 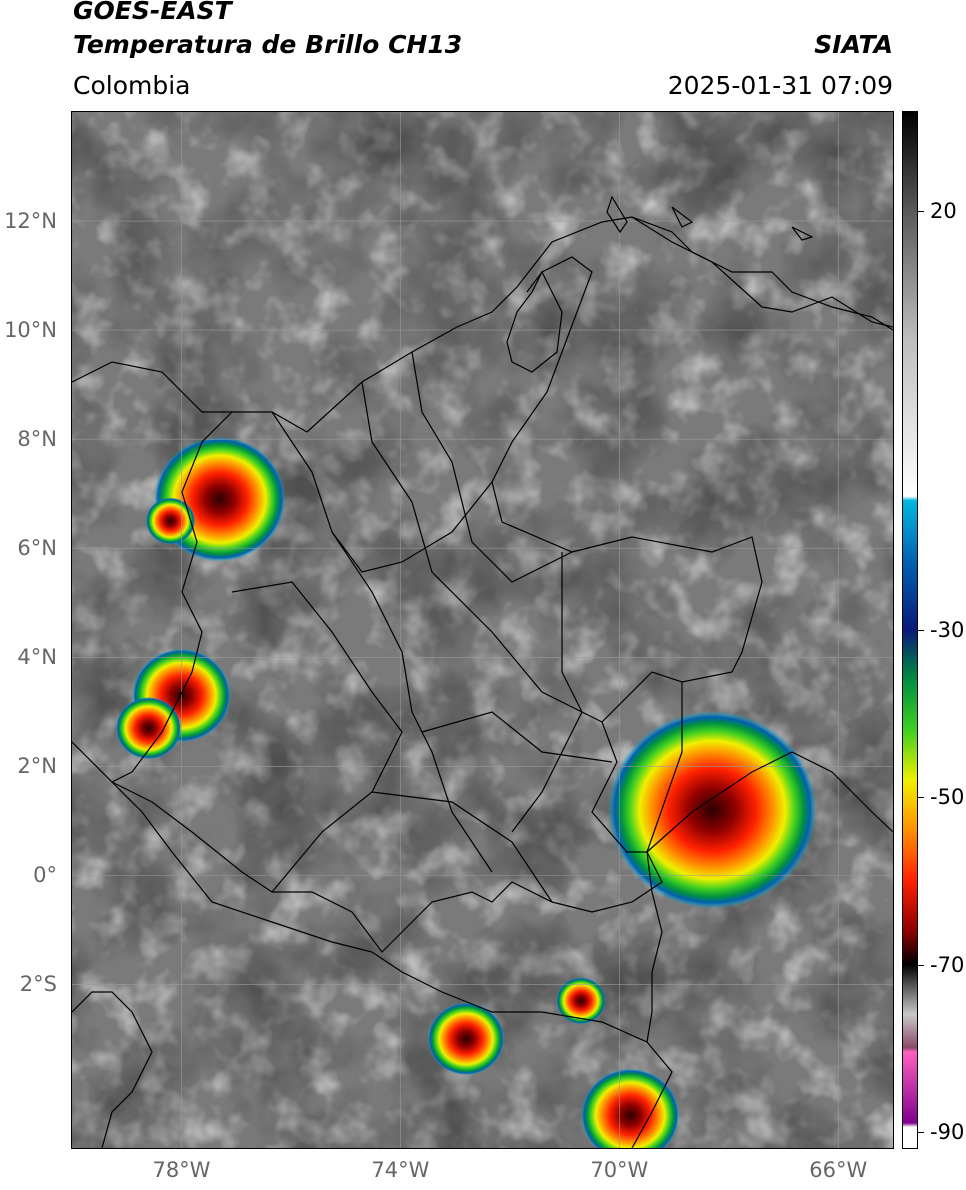 What do you see at coordinates (534, 321) in the screenshot?
I see `maracaibo-lake` at bounding box center [534, 321].